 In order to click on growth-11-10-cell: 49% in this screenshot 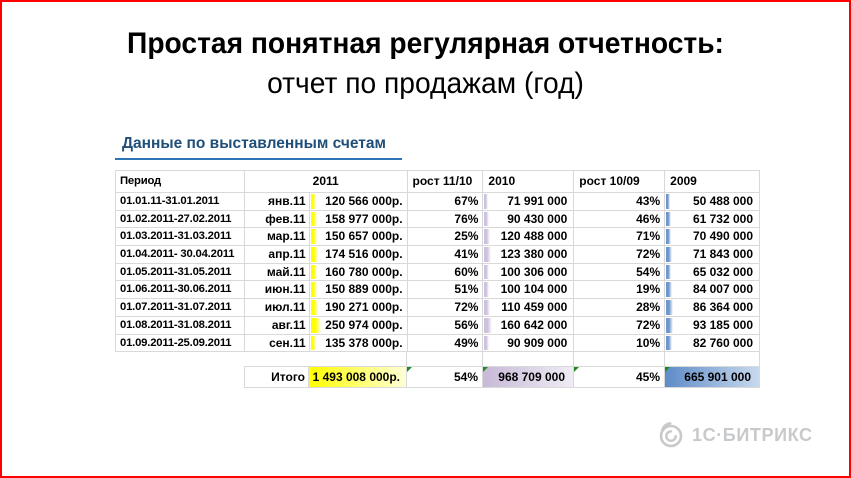, I will do `click(445, 343)`.